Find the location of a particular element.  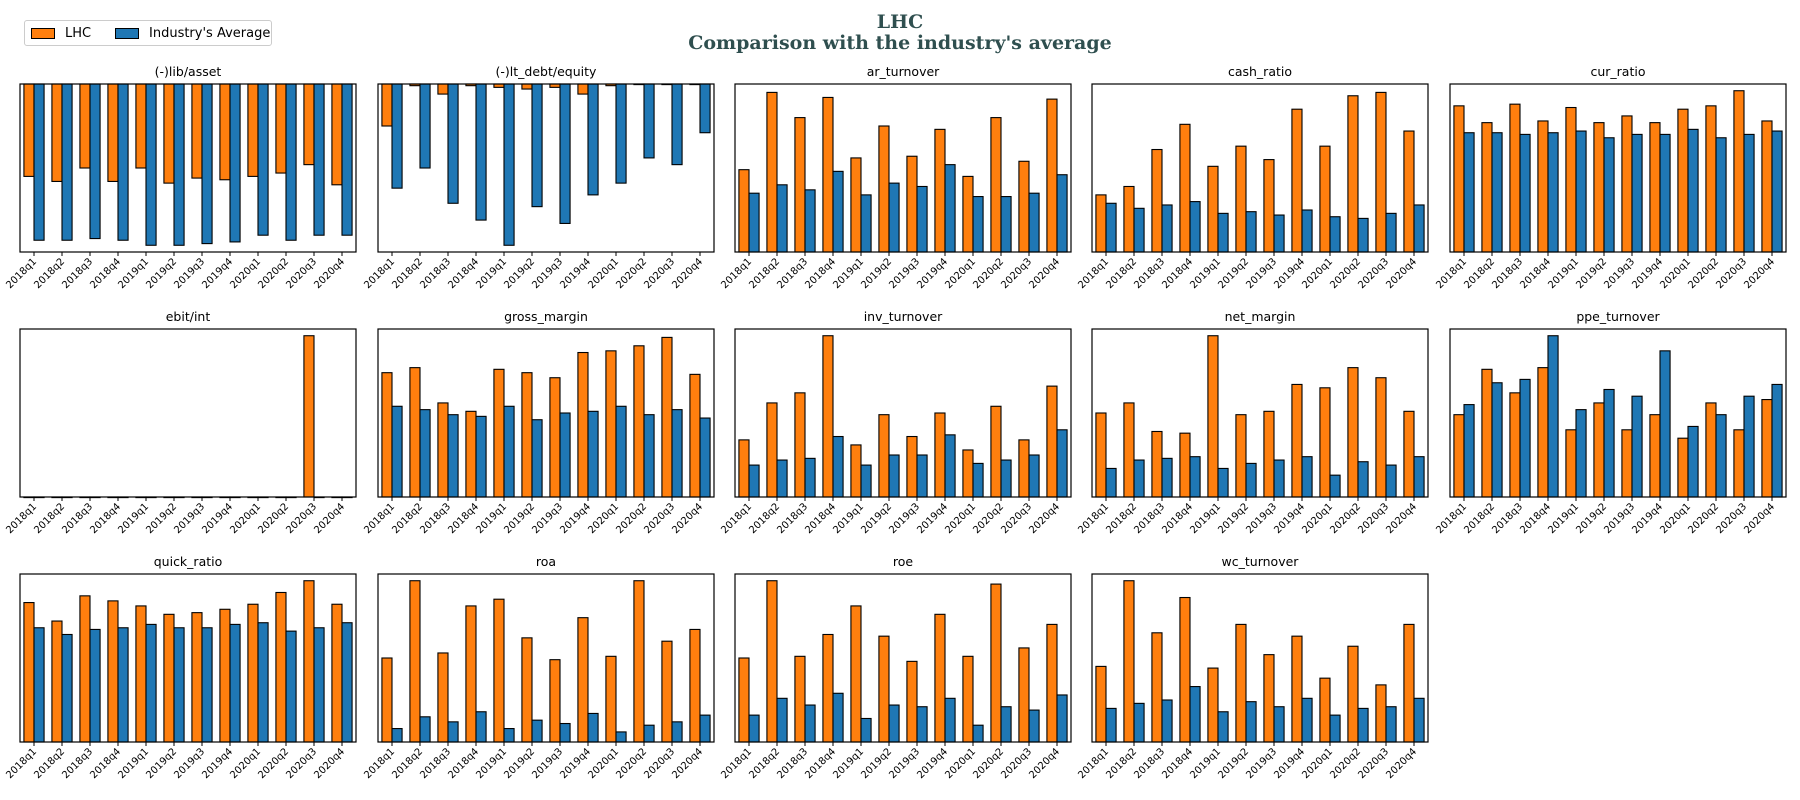

subplot-title: cur_ratio is located at coordinates (1617, 71).